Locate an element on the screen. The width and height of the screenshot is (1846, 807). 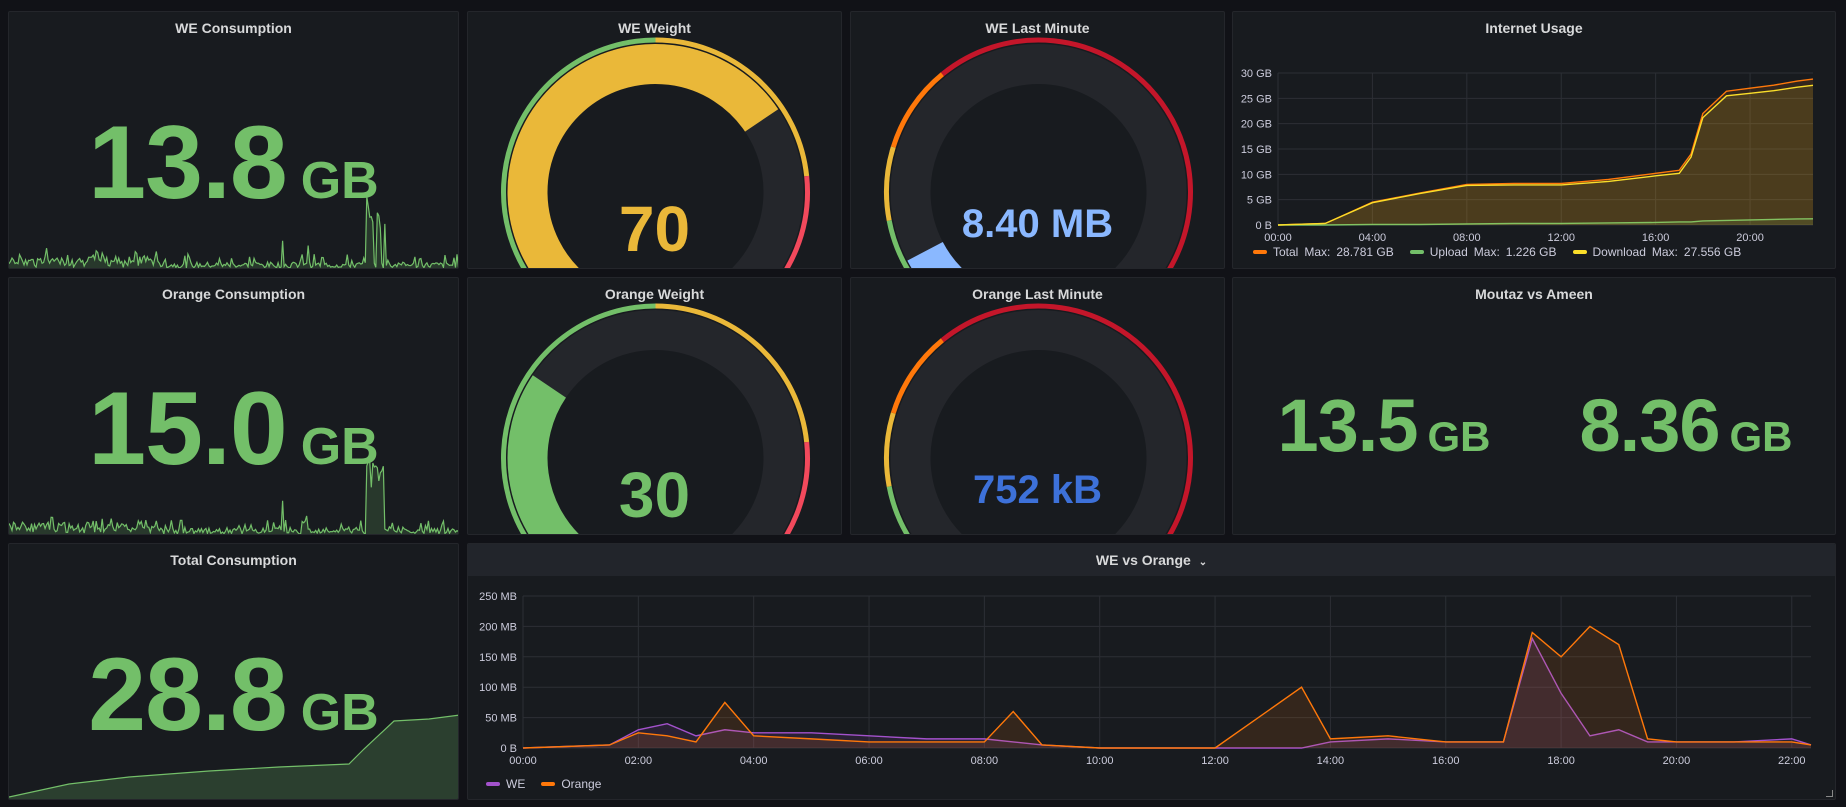
x-tick-label: 18:00 is located at coordinates (1561, 761).